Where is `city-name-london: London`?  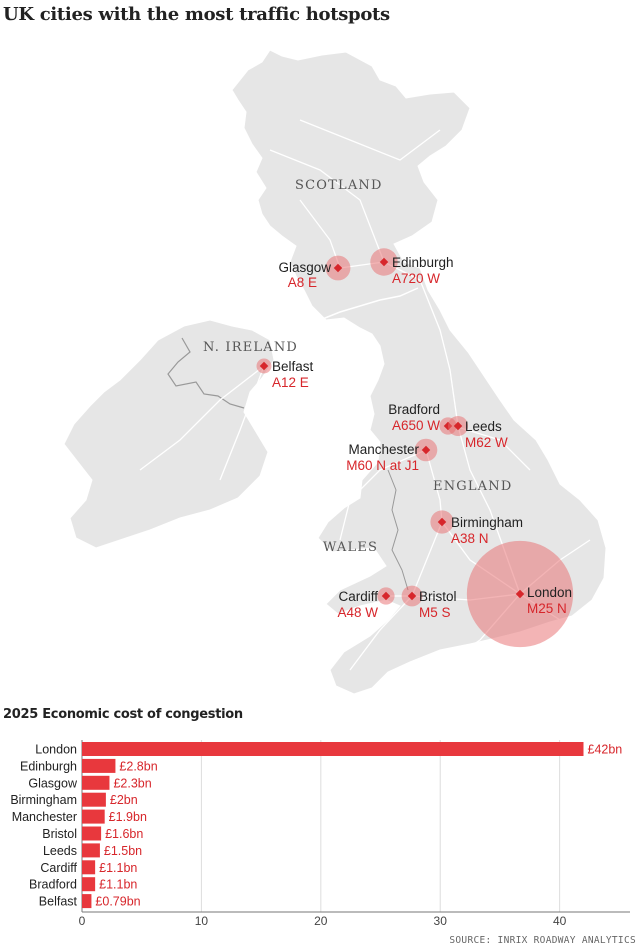
city-name-london: London is located at coordinates (549, 592).